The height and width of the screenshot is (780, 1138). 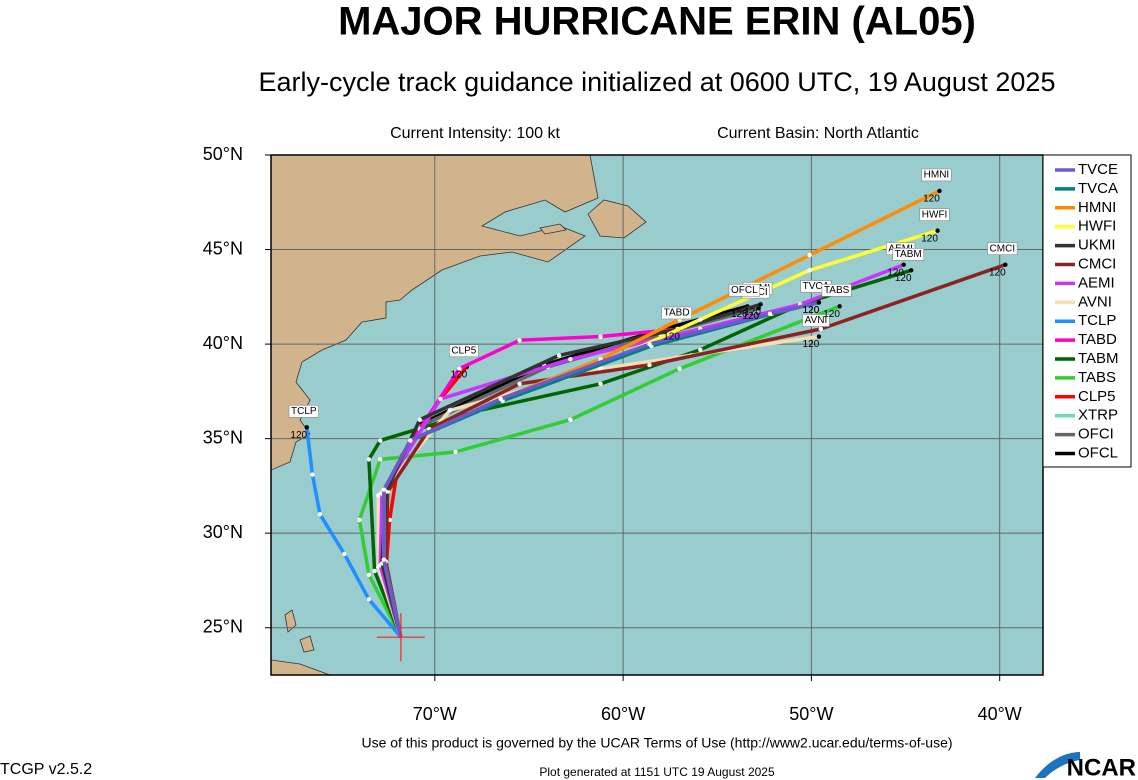 What do you see at coordinates (435, 313) in the screenshot?
I see `north-america` at bounding box center [435, 313].